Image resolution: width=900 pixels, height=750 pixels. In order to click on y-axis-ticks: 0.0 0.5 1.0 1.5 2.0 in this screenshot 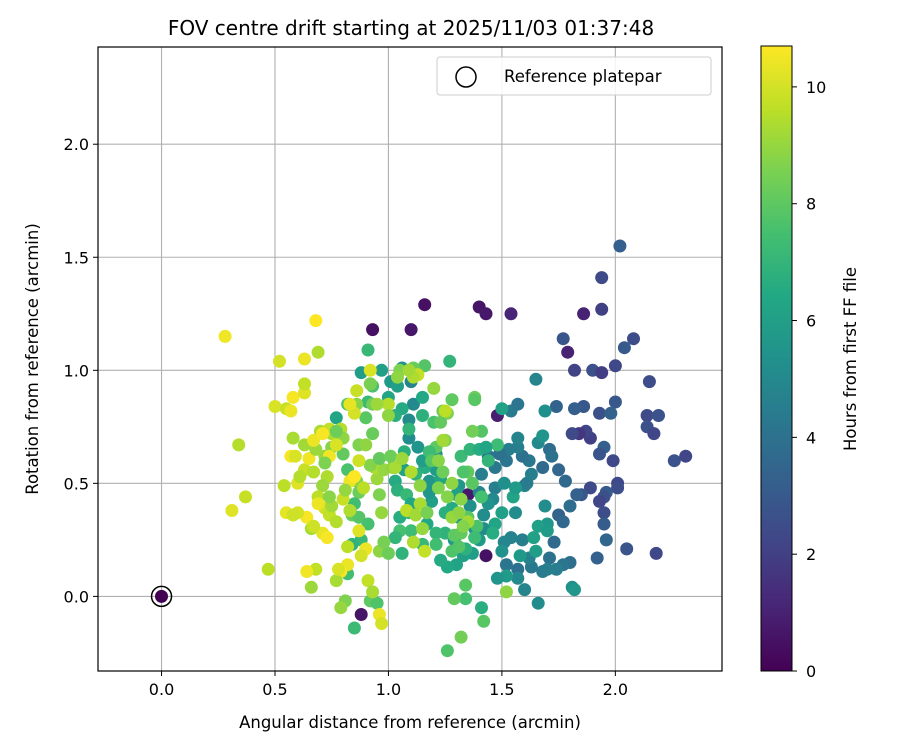, I will do `click(81, 370)`.